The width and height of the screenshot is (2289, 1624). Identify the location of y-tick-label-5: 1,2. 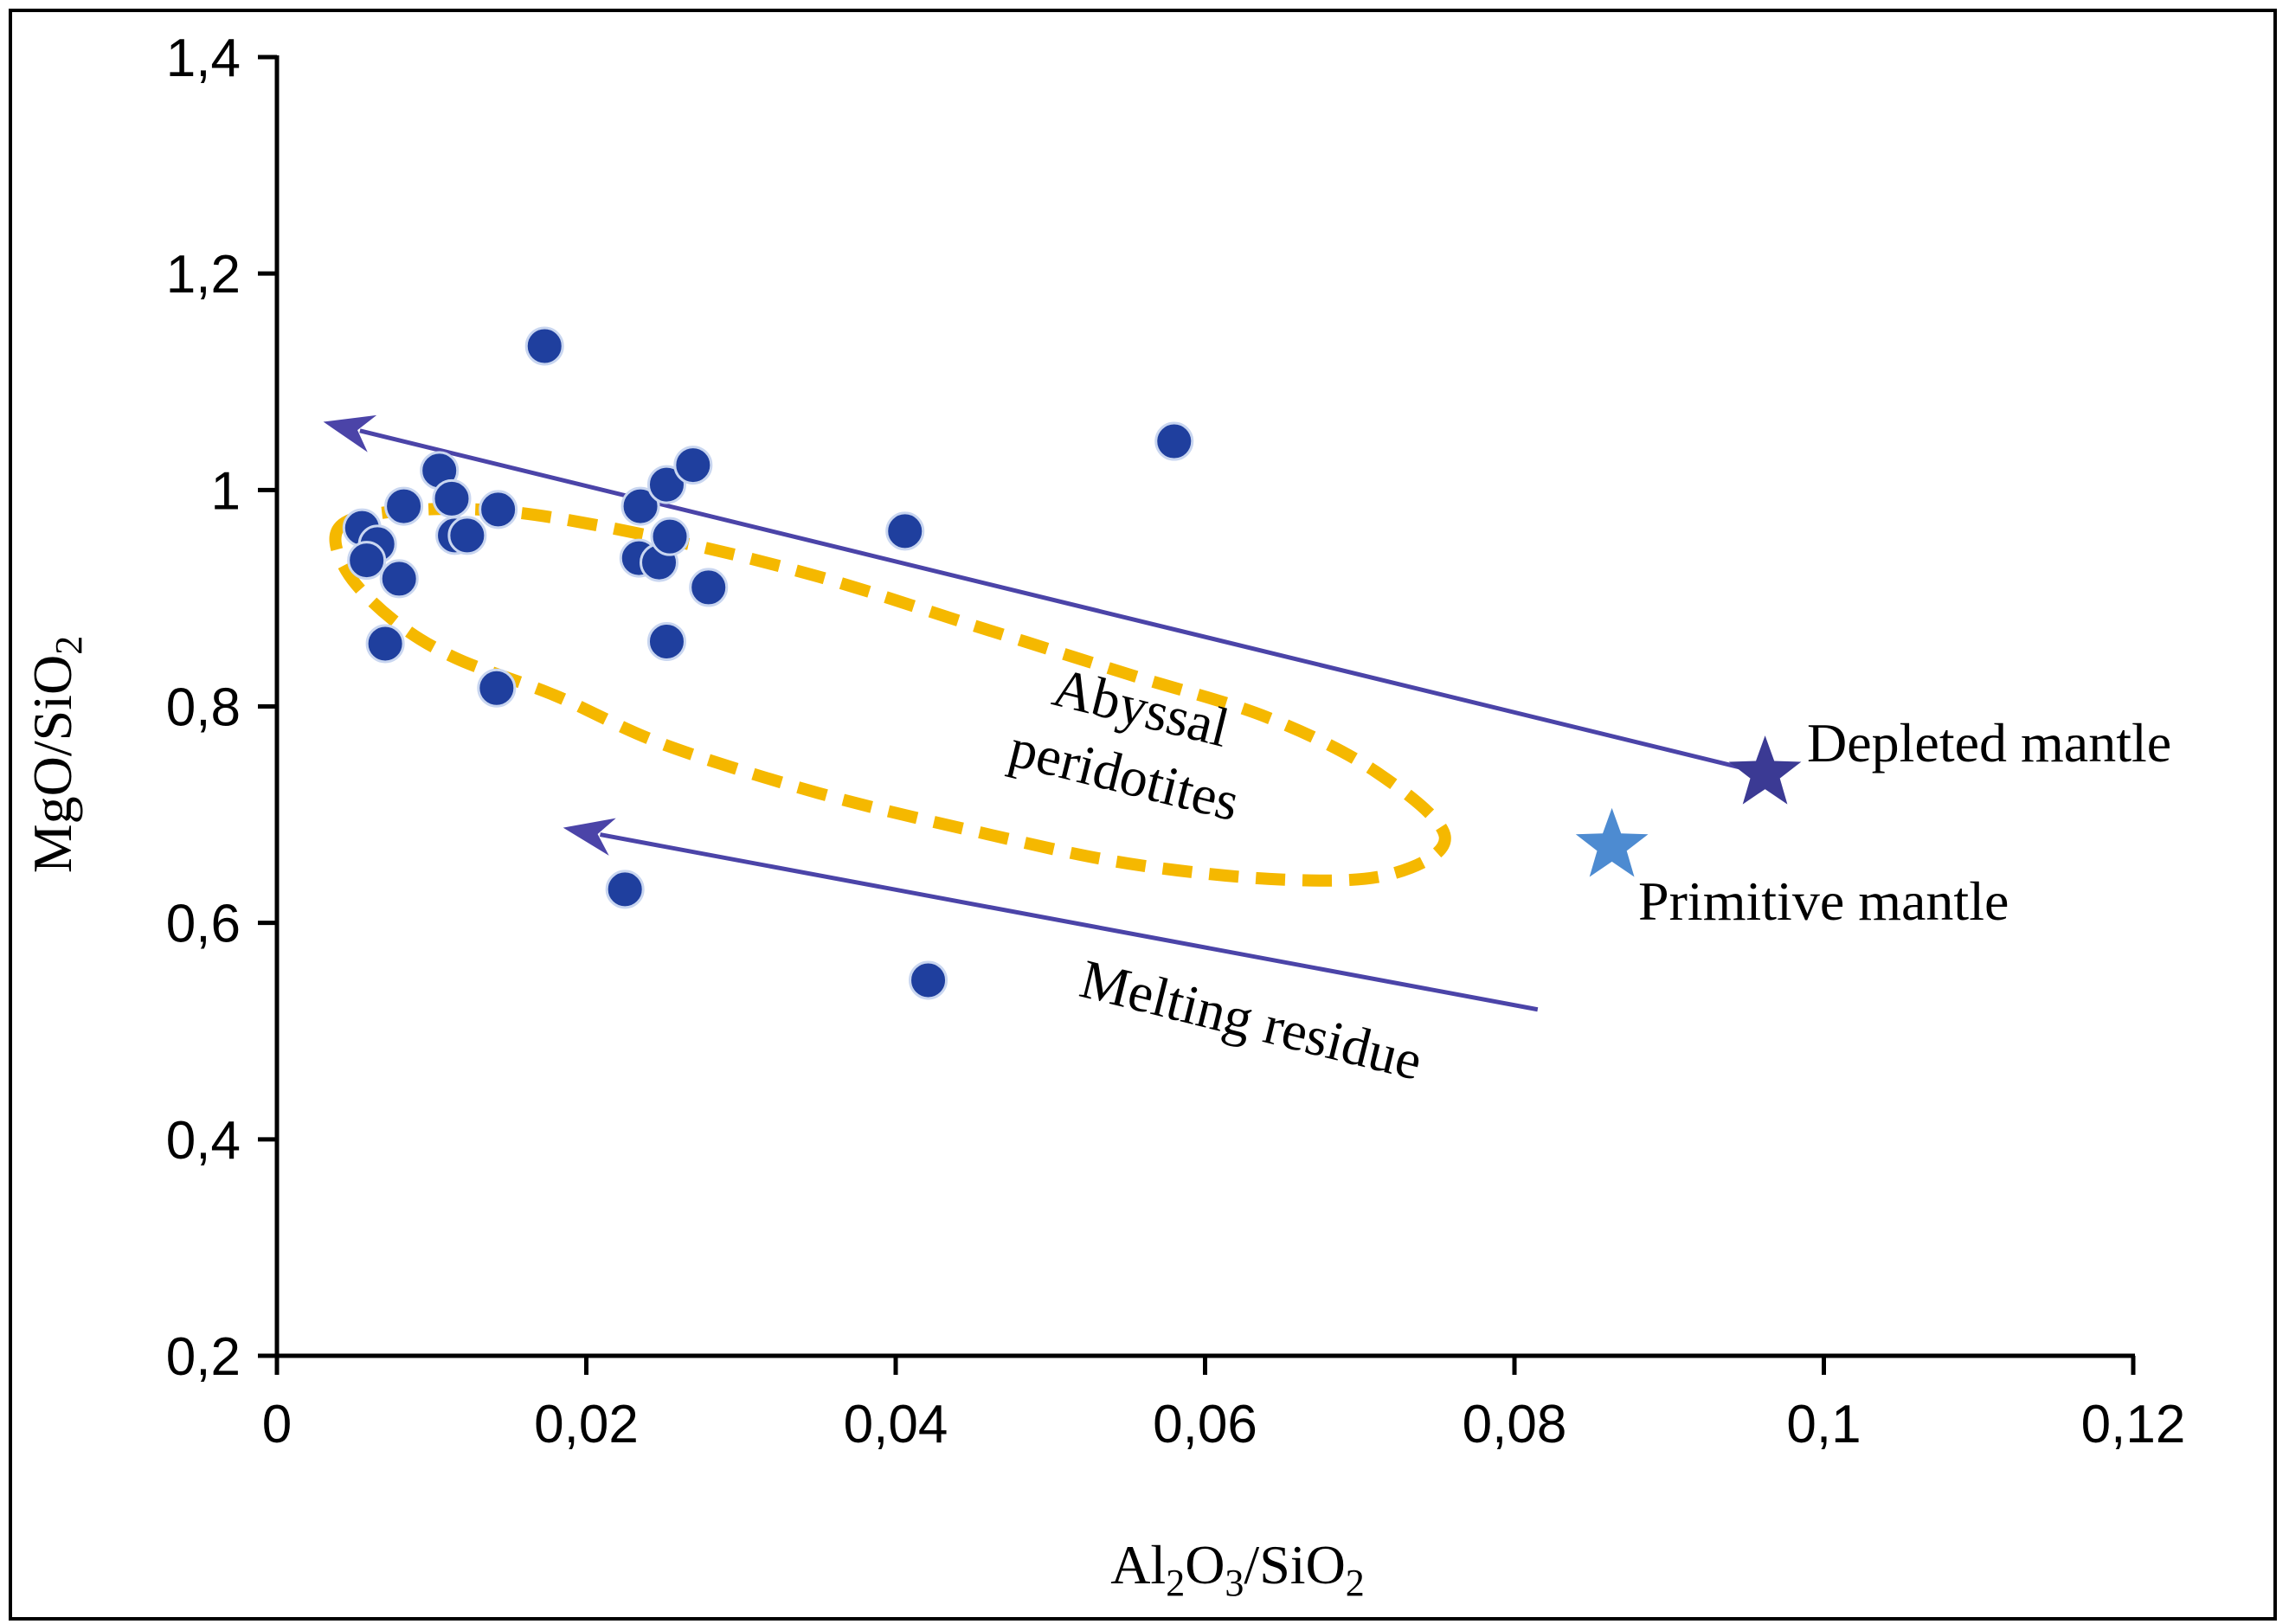
(203, 275).